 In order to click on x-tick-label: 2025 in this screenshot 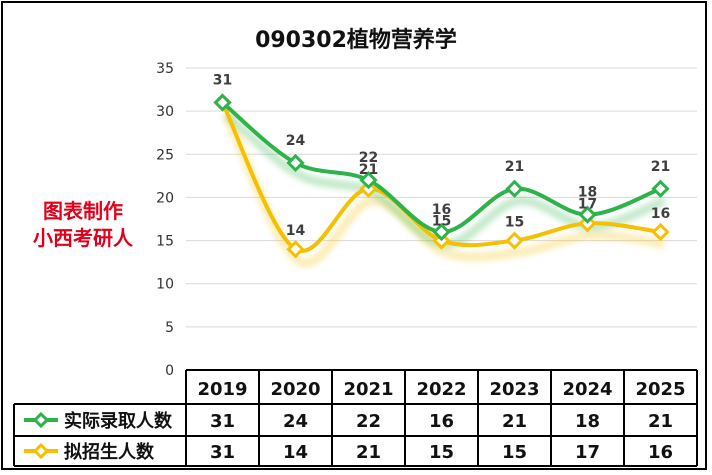, I will do `click(660, 389)`.